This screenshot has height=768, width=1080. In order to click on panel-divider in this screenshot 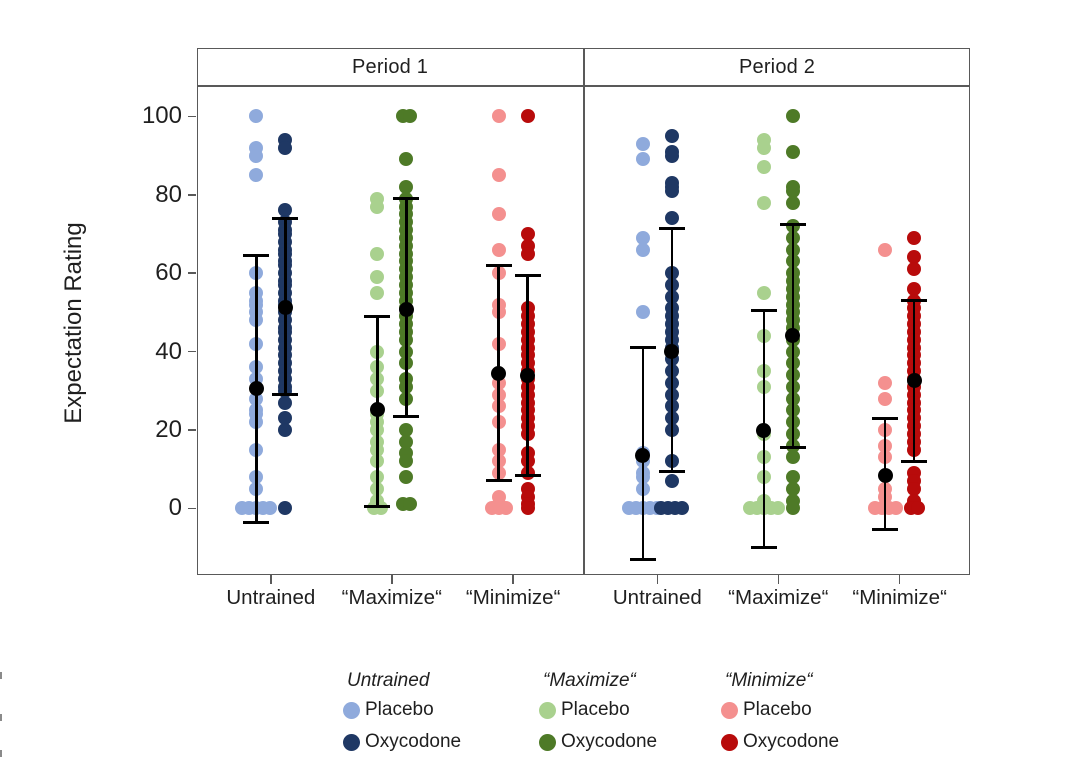, I will do `click(584, 311)`.